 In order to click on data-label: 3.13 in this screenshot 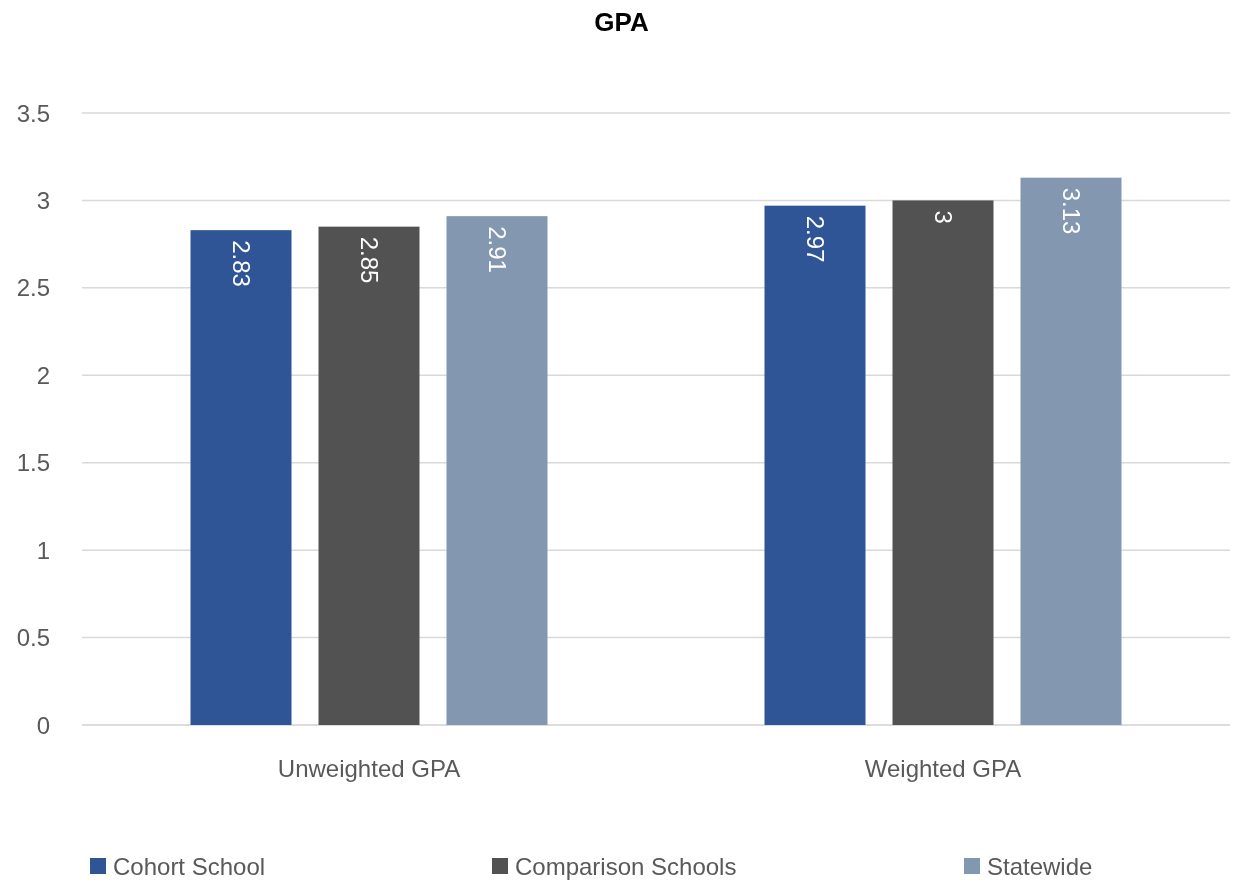, I will do `click(1071, 211)`.